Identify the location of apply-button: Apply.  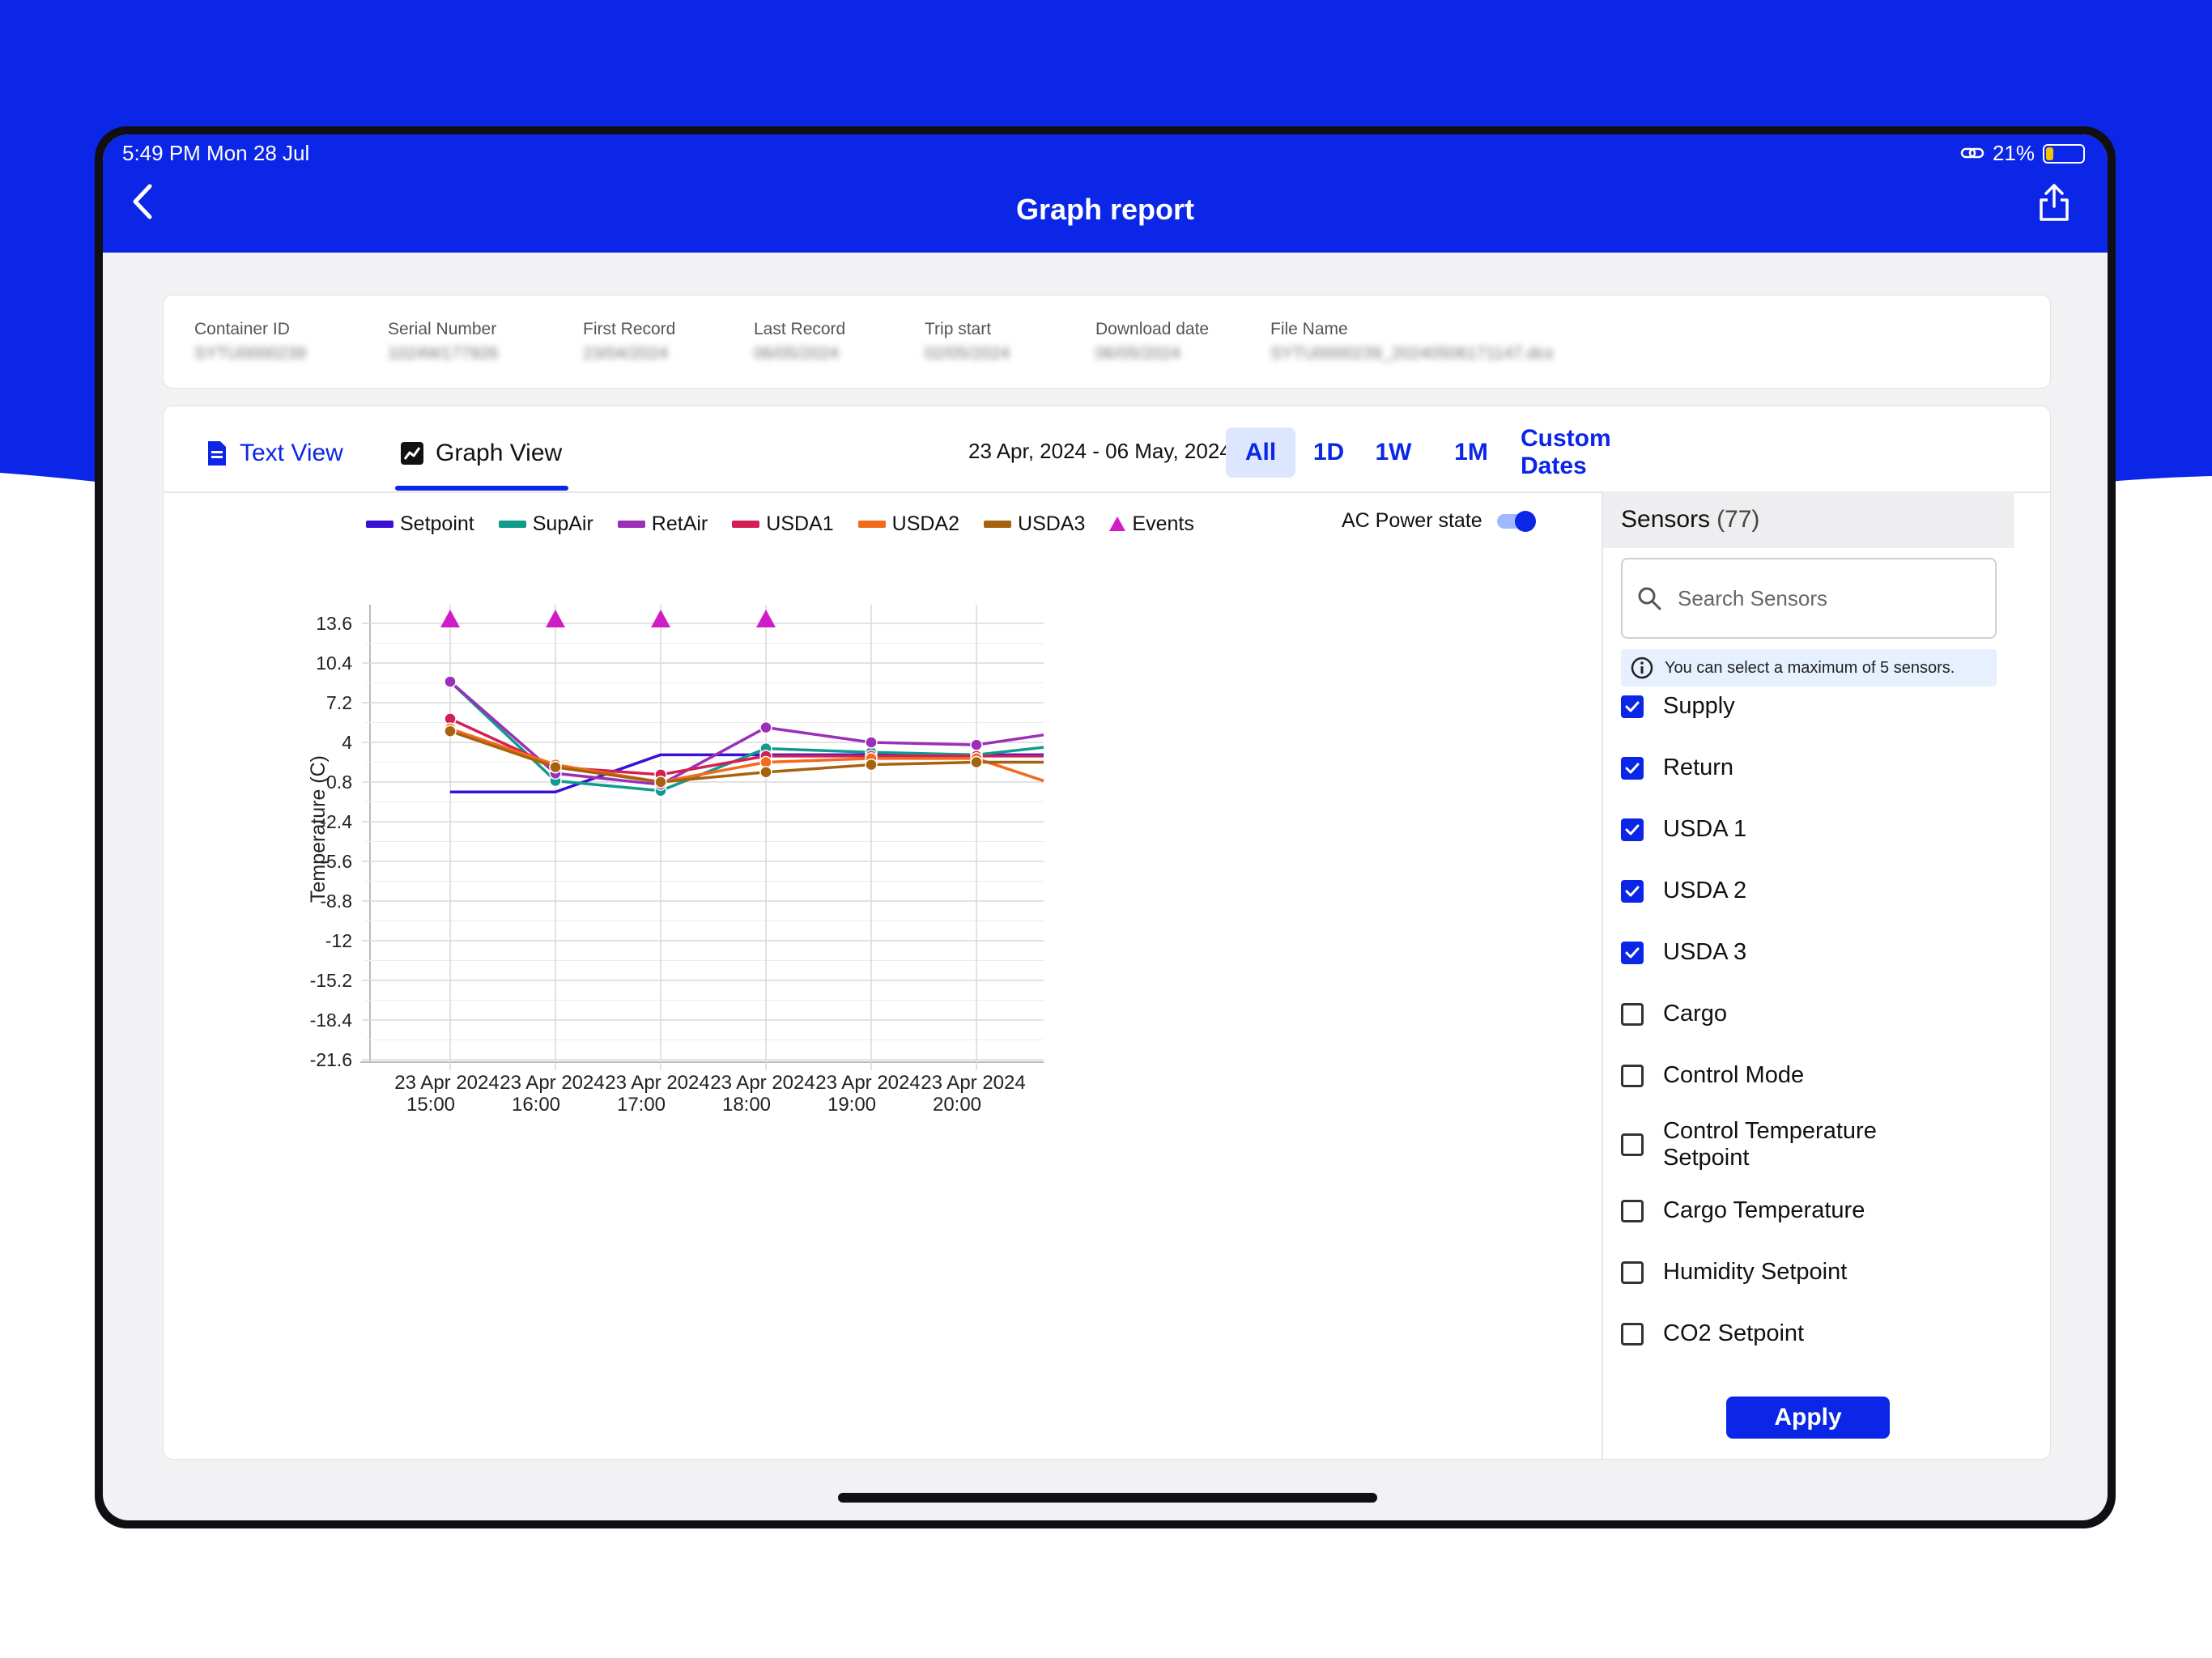
(1808, 1418).